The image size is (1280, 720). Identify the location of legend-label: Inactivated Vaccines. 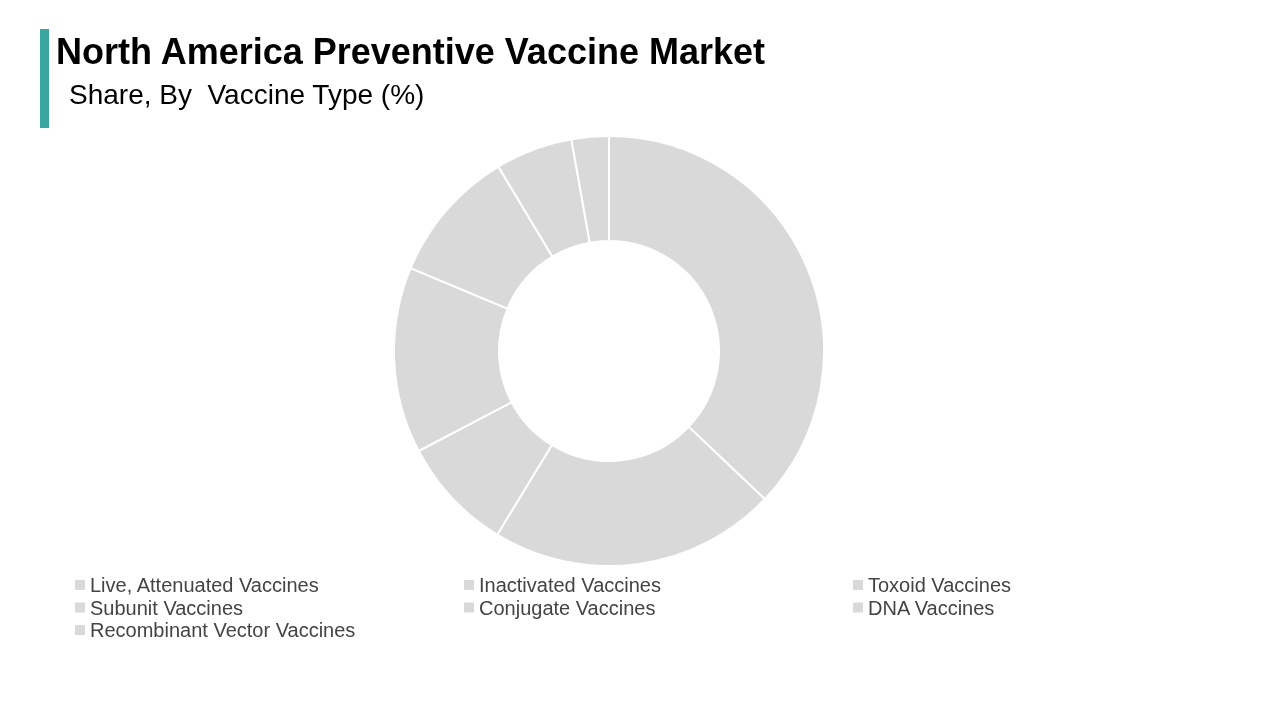
(570, 585).